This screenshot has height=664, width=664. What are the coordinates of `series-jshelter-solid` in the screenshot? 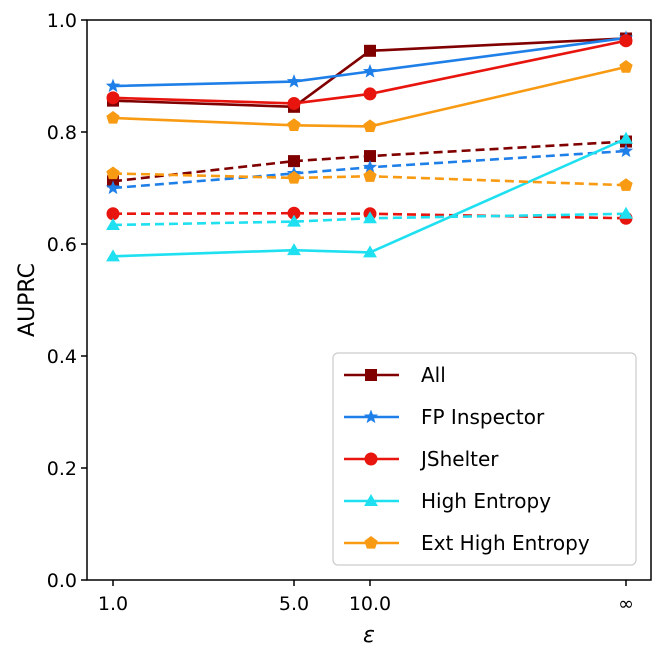 It's located at (369, 72).